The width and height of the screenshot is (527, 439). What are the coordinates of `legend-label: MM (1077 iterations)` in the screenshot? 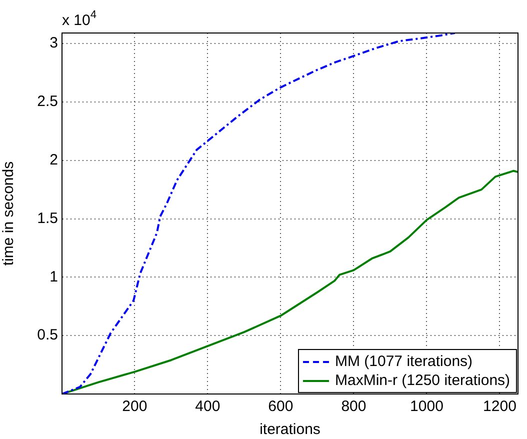 It's located at (404, 361).